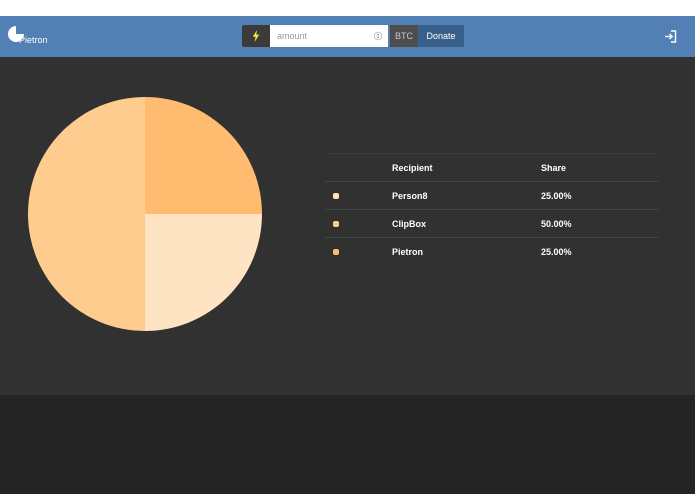 This screenshot has width=695, height=494. Describe the element at coordinates (491, 195) in the screenshot. I see `table-row: Person8 25.00%` at that location.